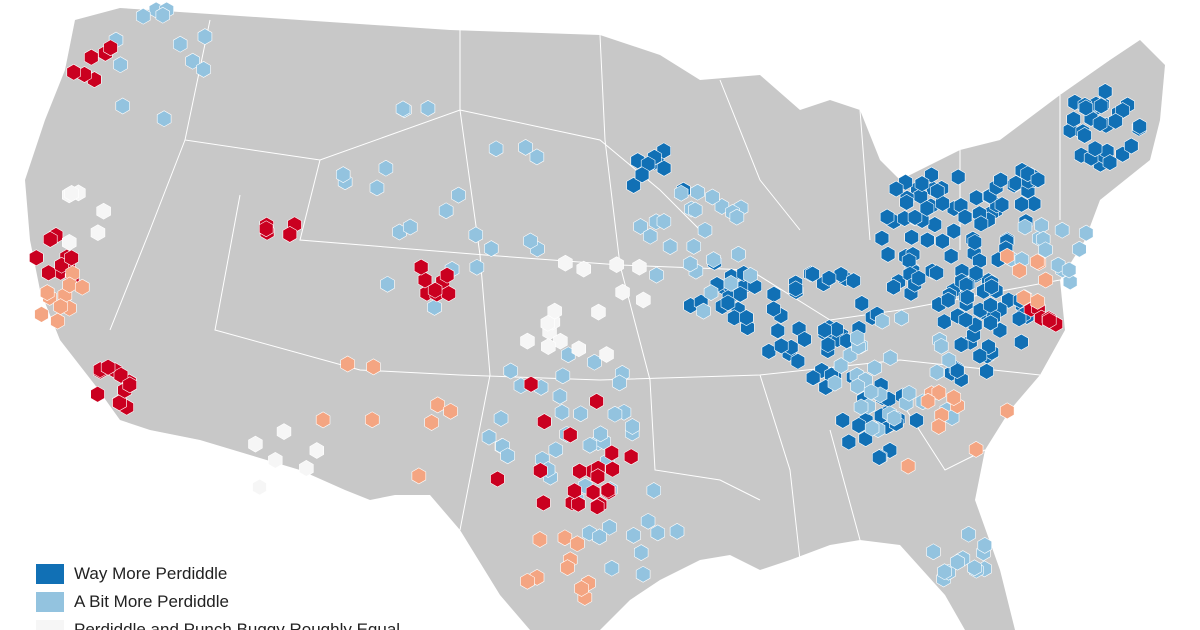 Image resolution: width=1200 pixels, height=630 pixels. What do you see at coordinates (151, 573) in the screenshot?
I see `legend-label-way-more: Way More Perdiddle` at bounding box center [151, 573].